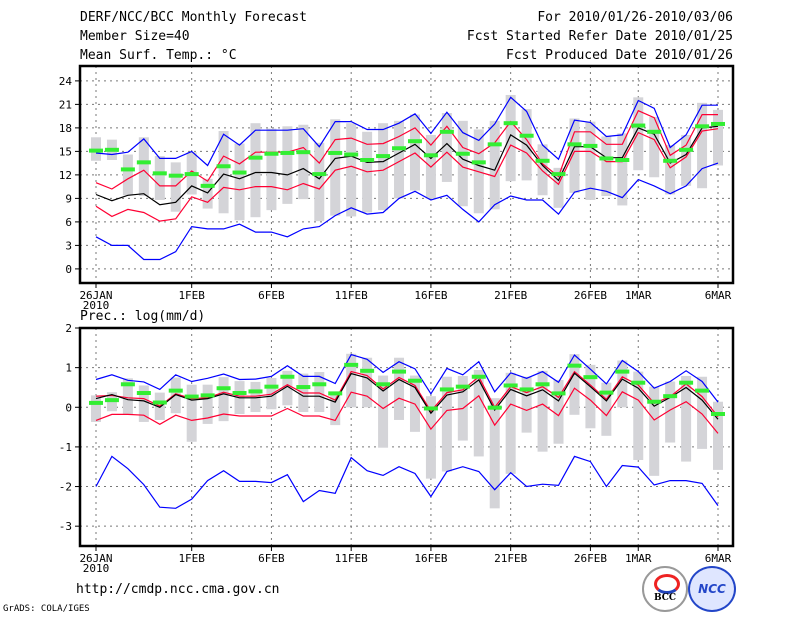  Describe the element at coordinates (665, 589) in the screenshot. I see `bcc-logo: BCC` at that location.